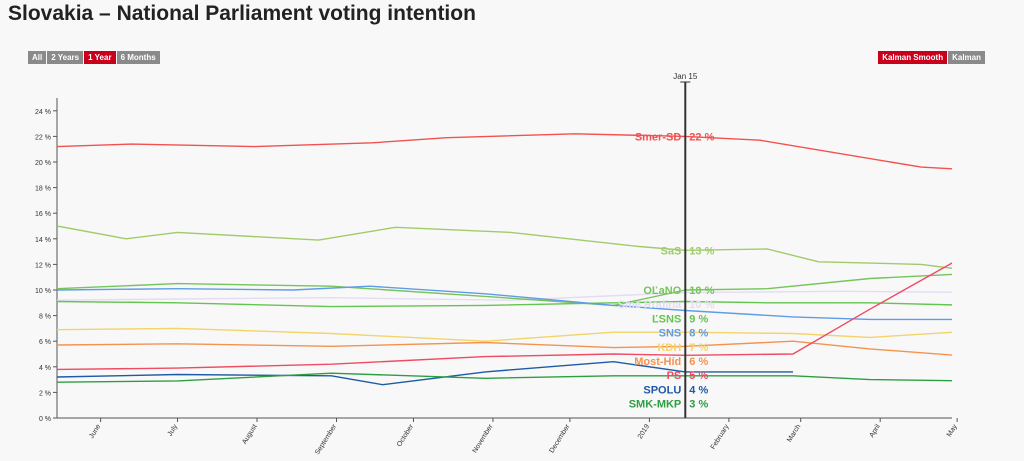 Image resolution: width=1024 pixels, height=461 pixels. I want to click on series-value-sme-rodina: 10 %, so click(701, 305).